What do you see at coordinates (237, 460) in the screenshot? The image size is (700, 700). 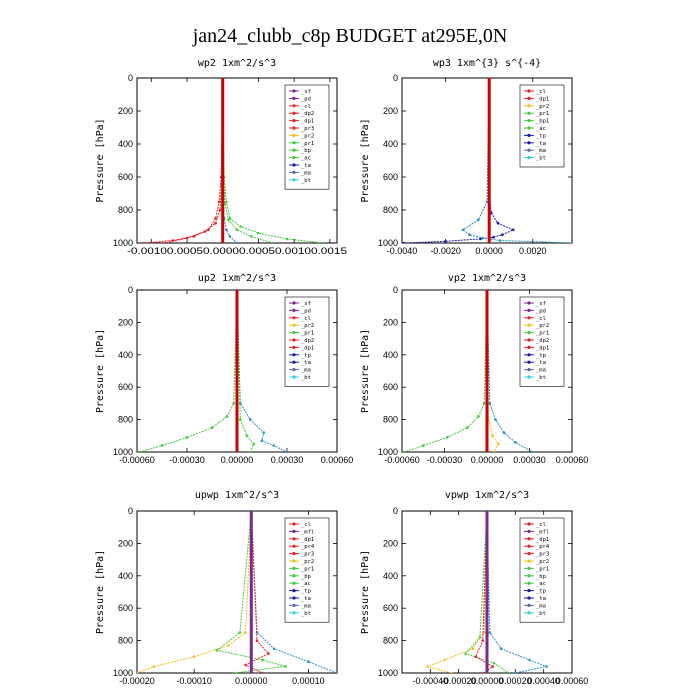 I see `x-tick-label: 0.00000` at bounding box center [237, 460].